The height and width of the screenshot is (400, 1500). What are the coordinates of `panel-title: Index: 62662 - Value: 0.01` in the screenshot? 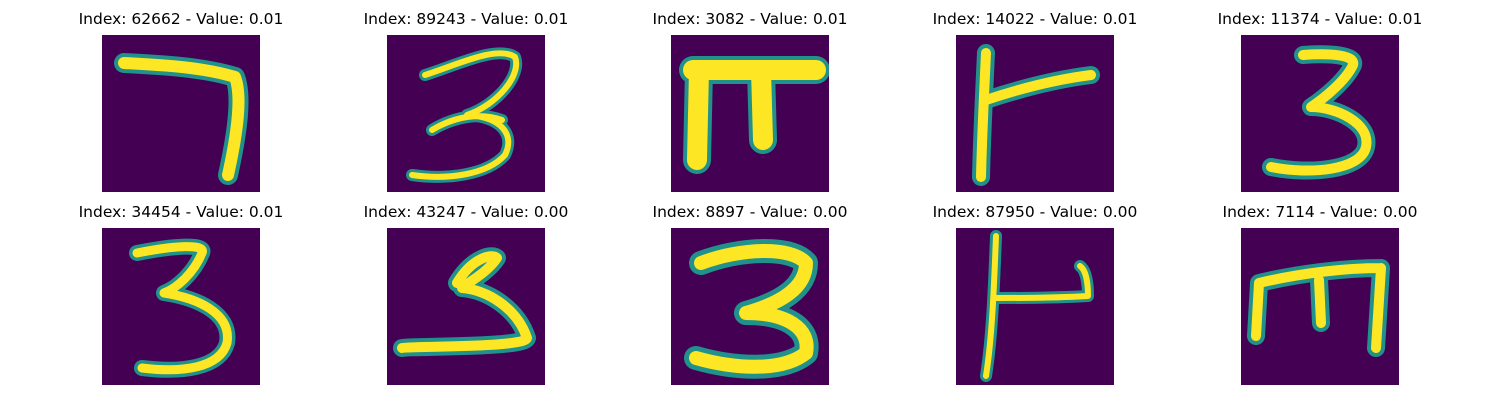 It's located at (181, 19).